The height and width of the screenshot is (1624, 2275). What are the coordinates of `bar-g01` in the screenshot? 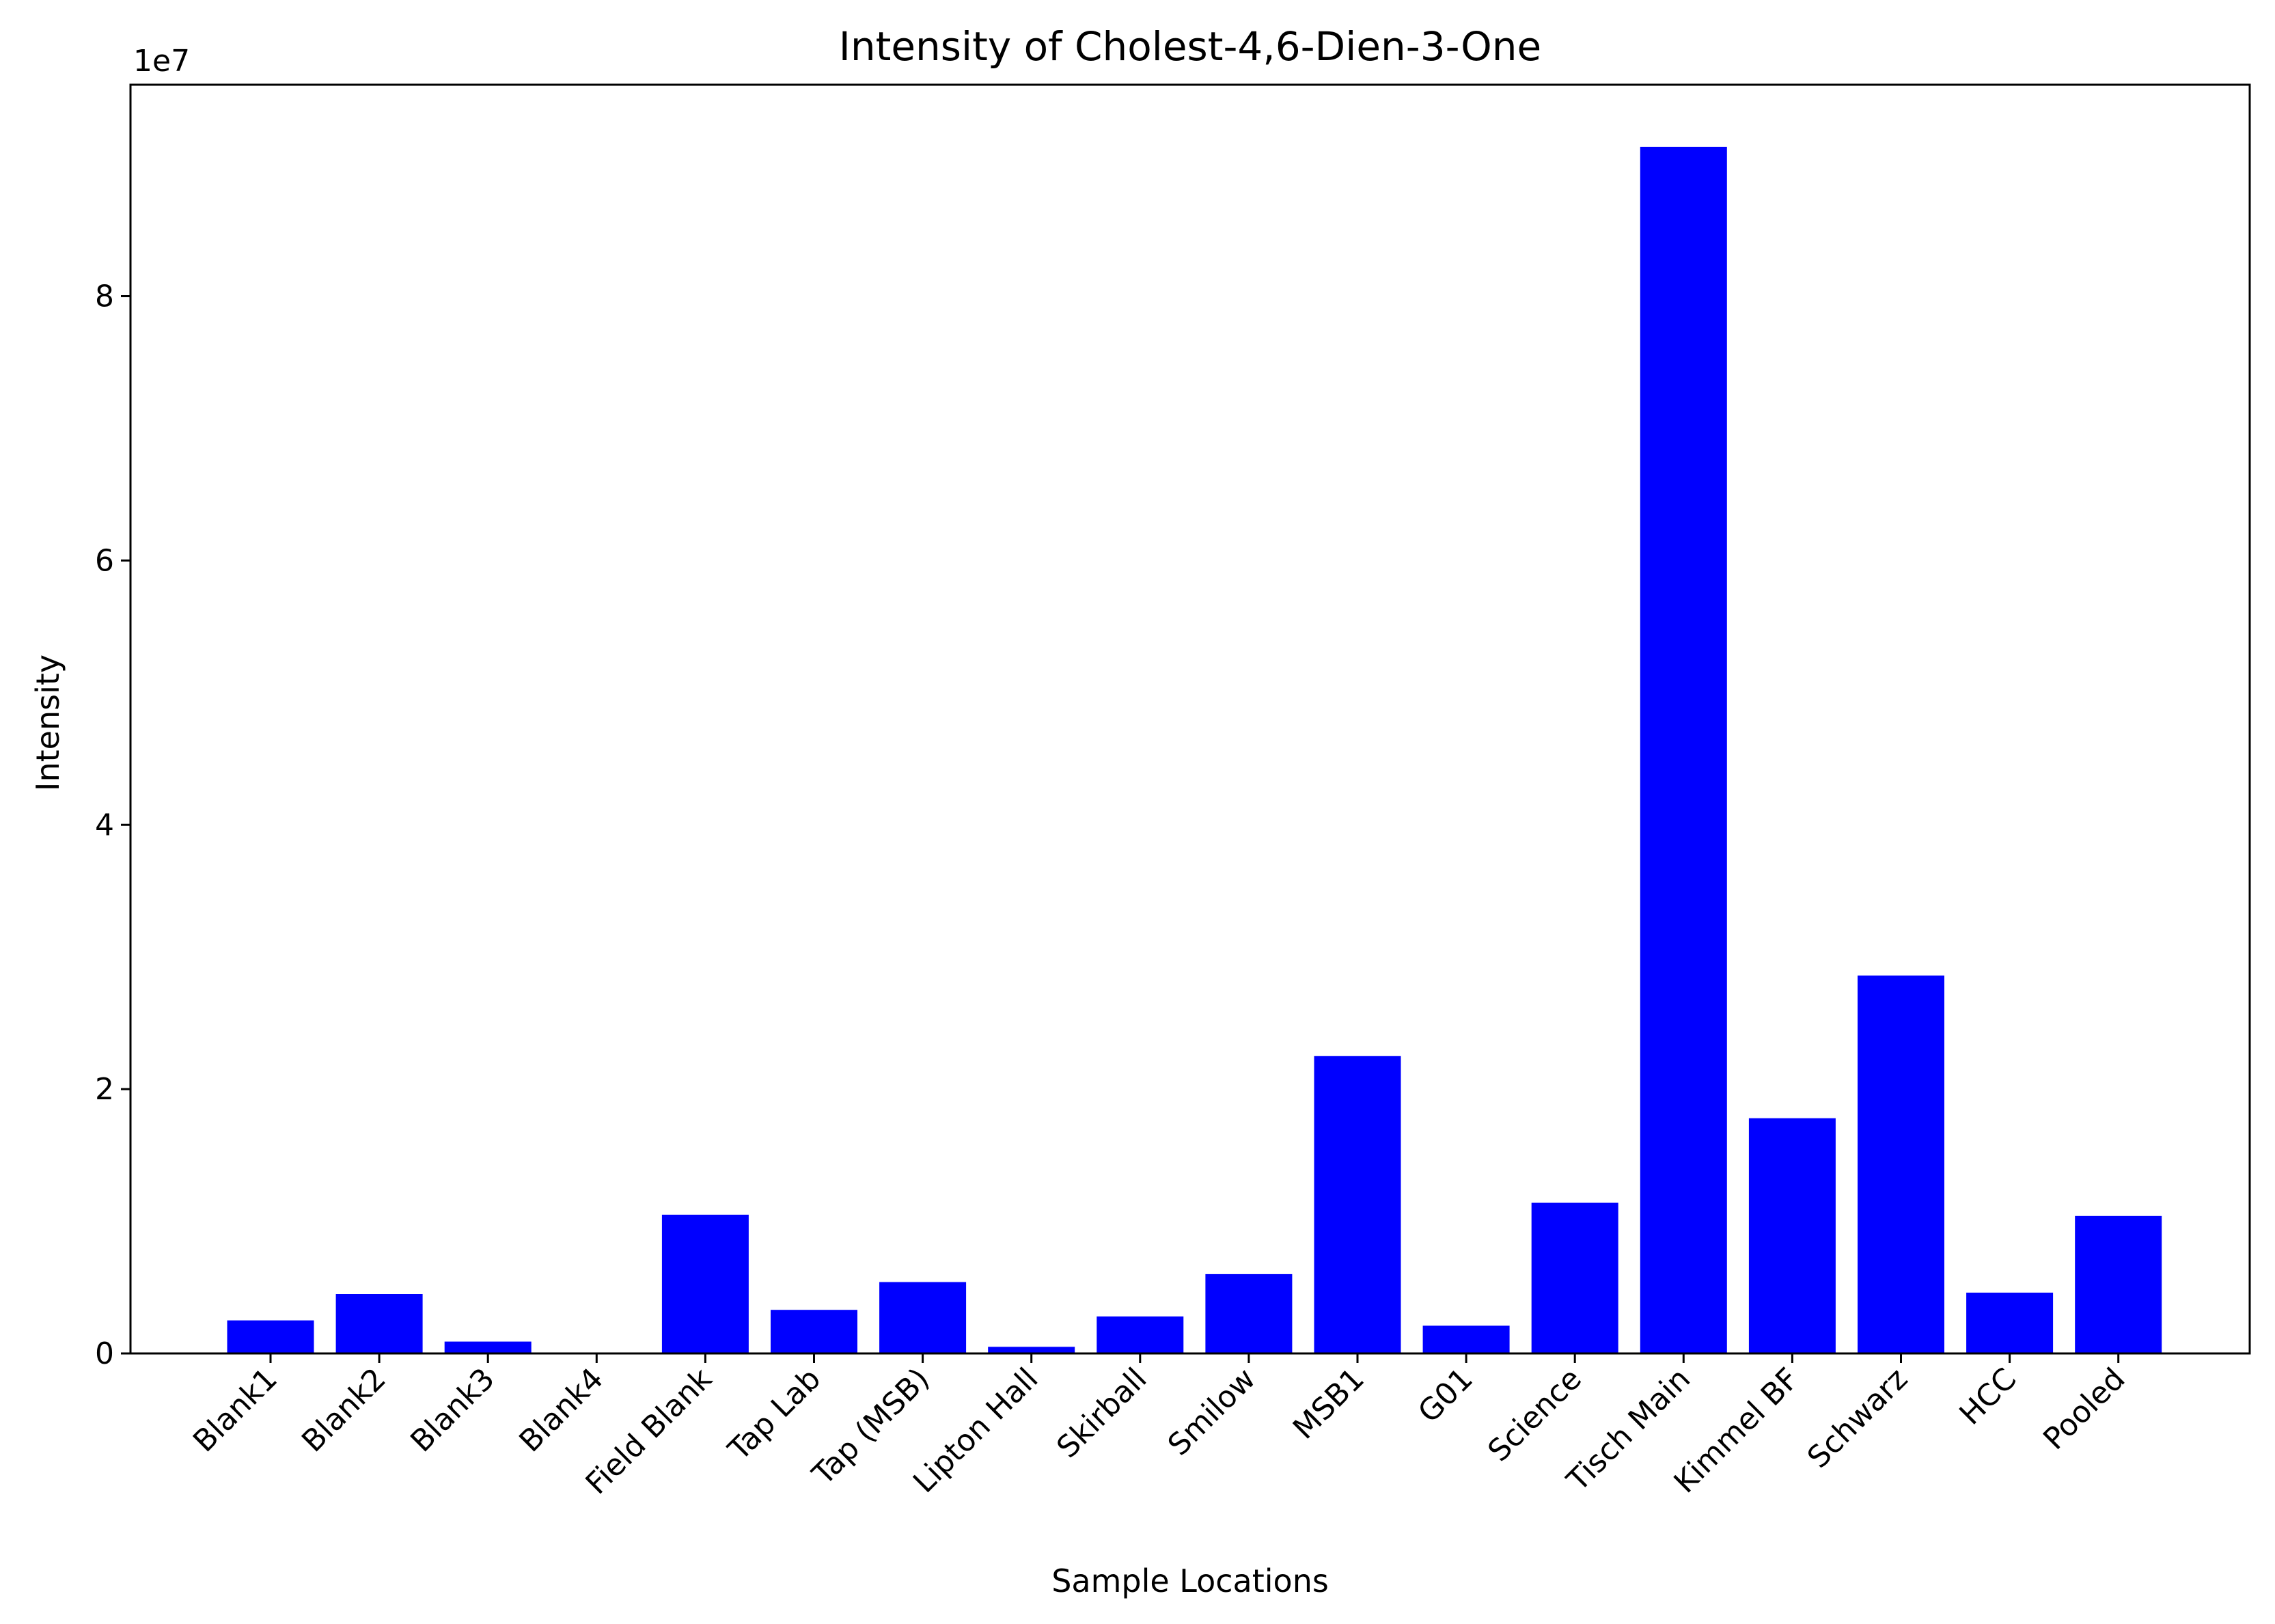 It's located at (1466, 1339).